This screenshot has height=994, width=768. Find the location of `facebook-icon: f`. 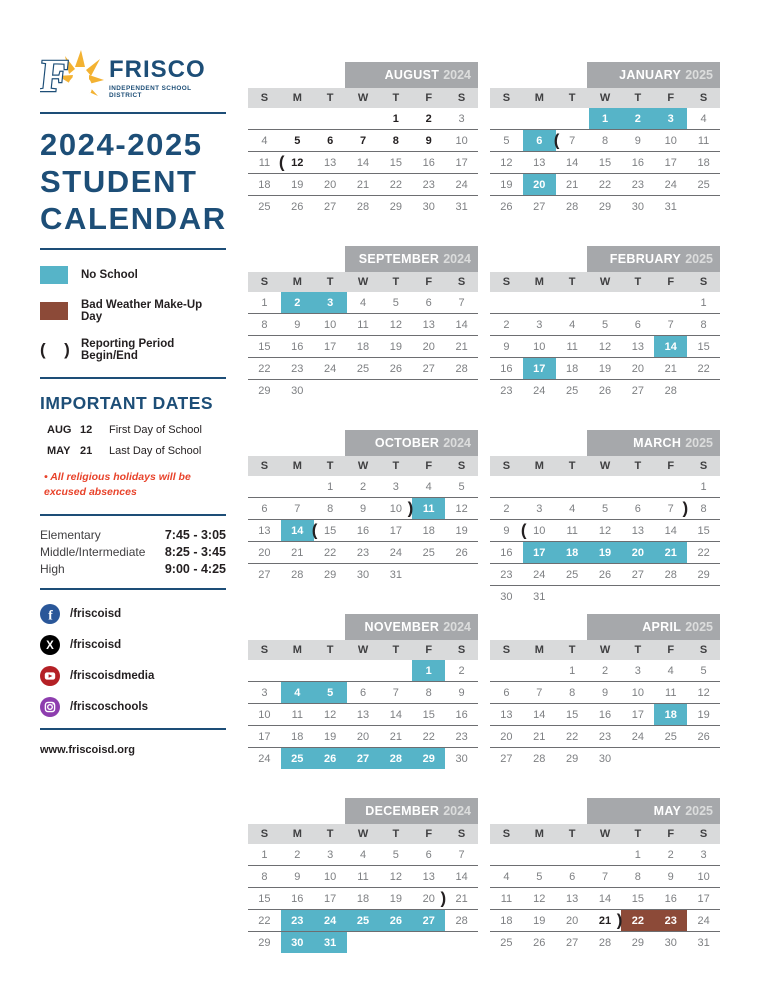

facebook-icon: f is located at coordinates (50, 614).